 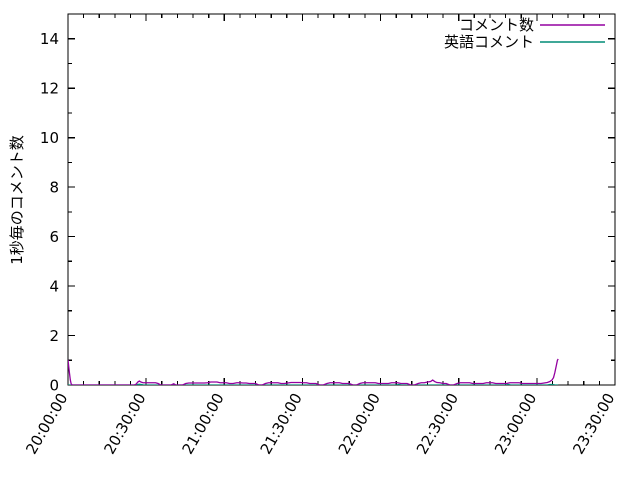 What do you see at coordinates (54, 188) in the screenshot?
I see `y-tick-label: 8` at bounding box center [54, 188].